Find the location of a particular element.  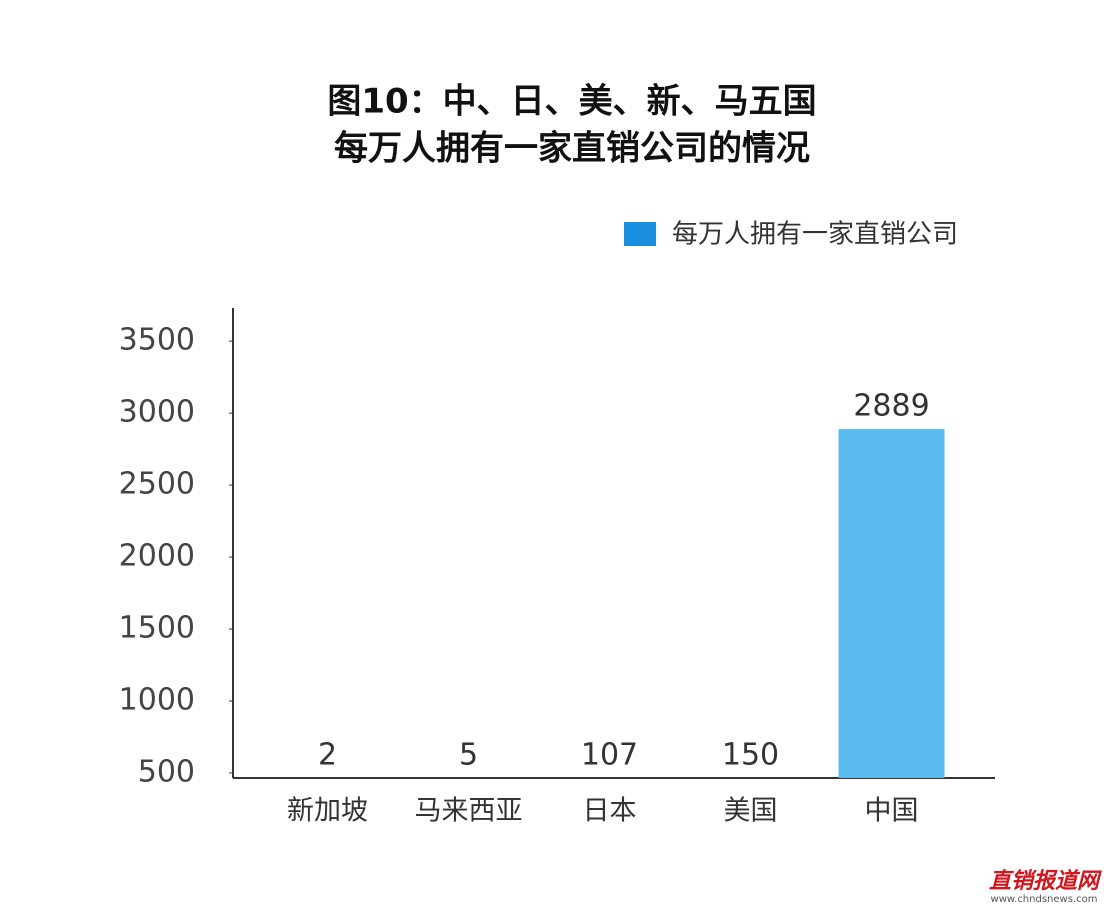

watermark: 直销报道网 is located at coordinates (1045, 881).